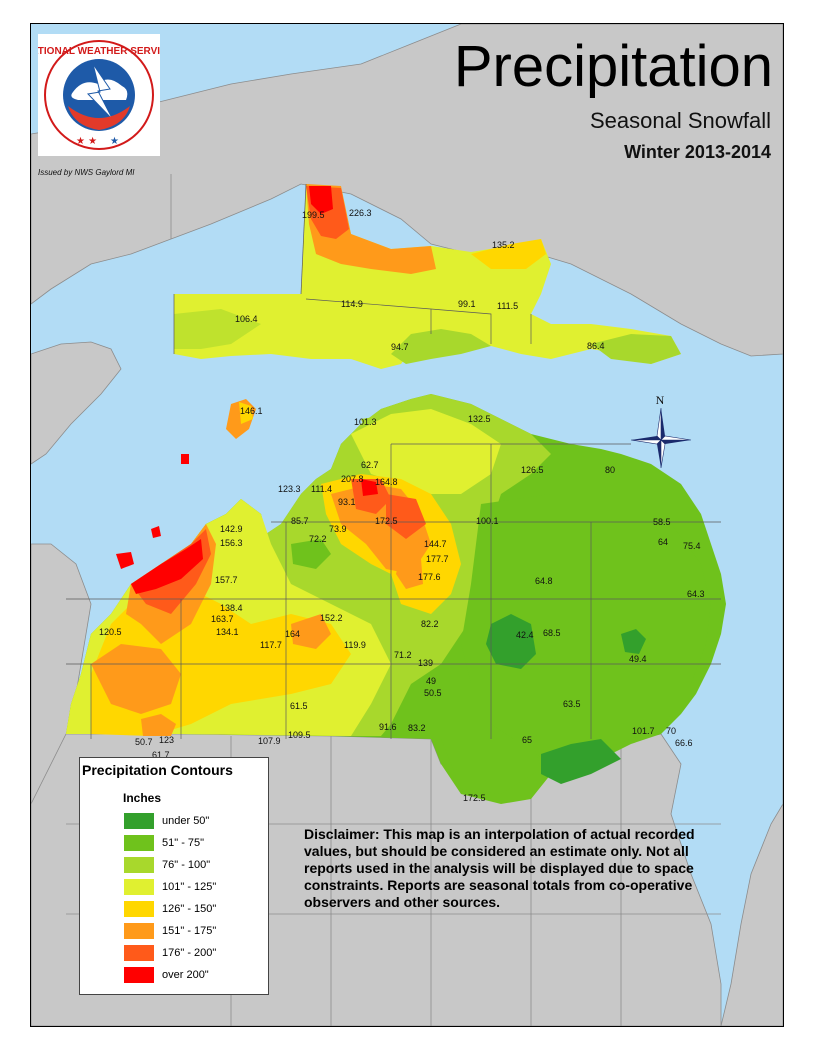  I want to click on snowfall-value-label: 42.4, so click(525, 635).